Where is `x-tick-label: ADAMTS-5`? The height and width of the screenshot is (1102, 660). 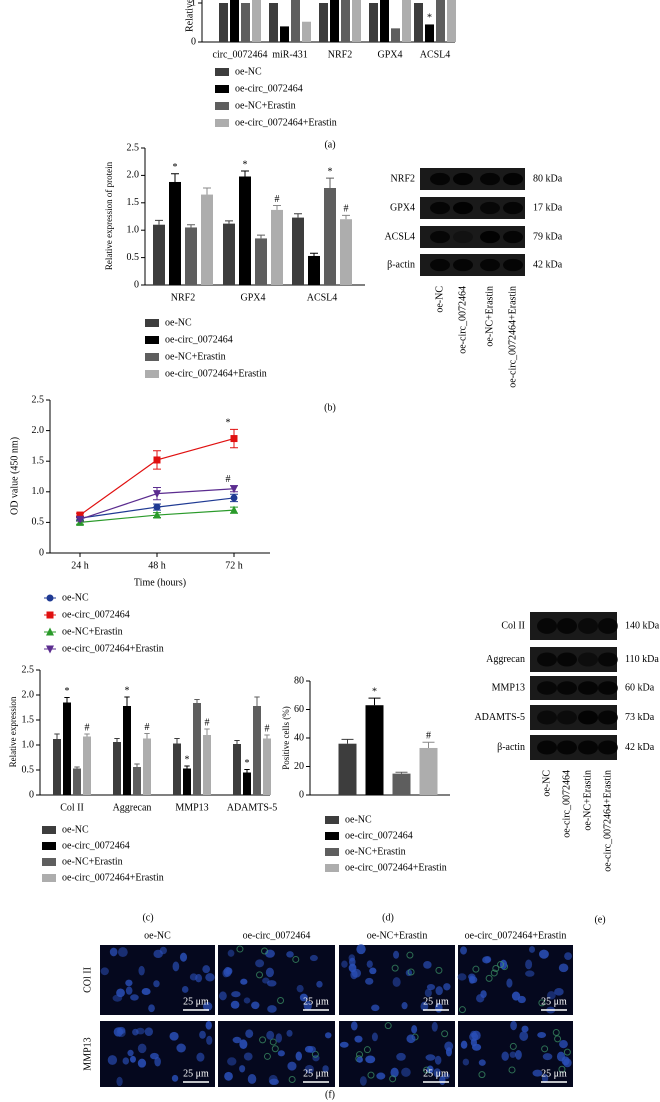 x-tick-label: ADAMTS-5 is located at coordinates (252, 807).